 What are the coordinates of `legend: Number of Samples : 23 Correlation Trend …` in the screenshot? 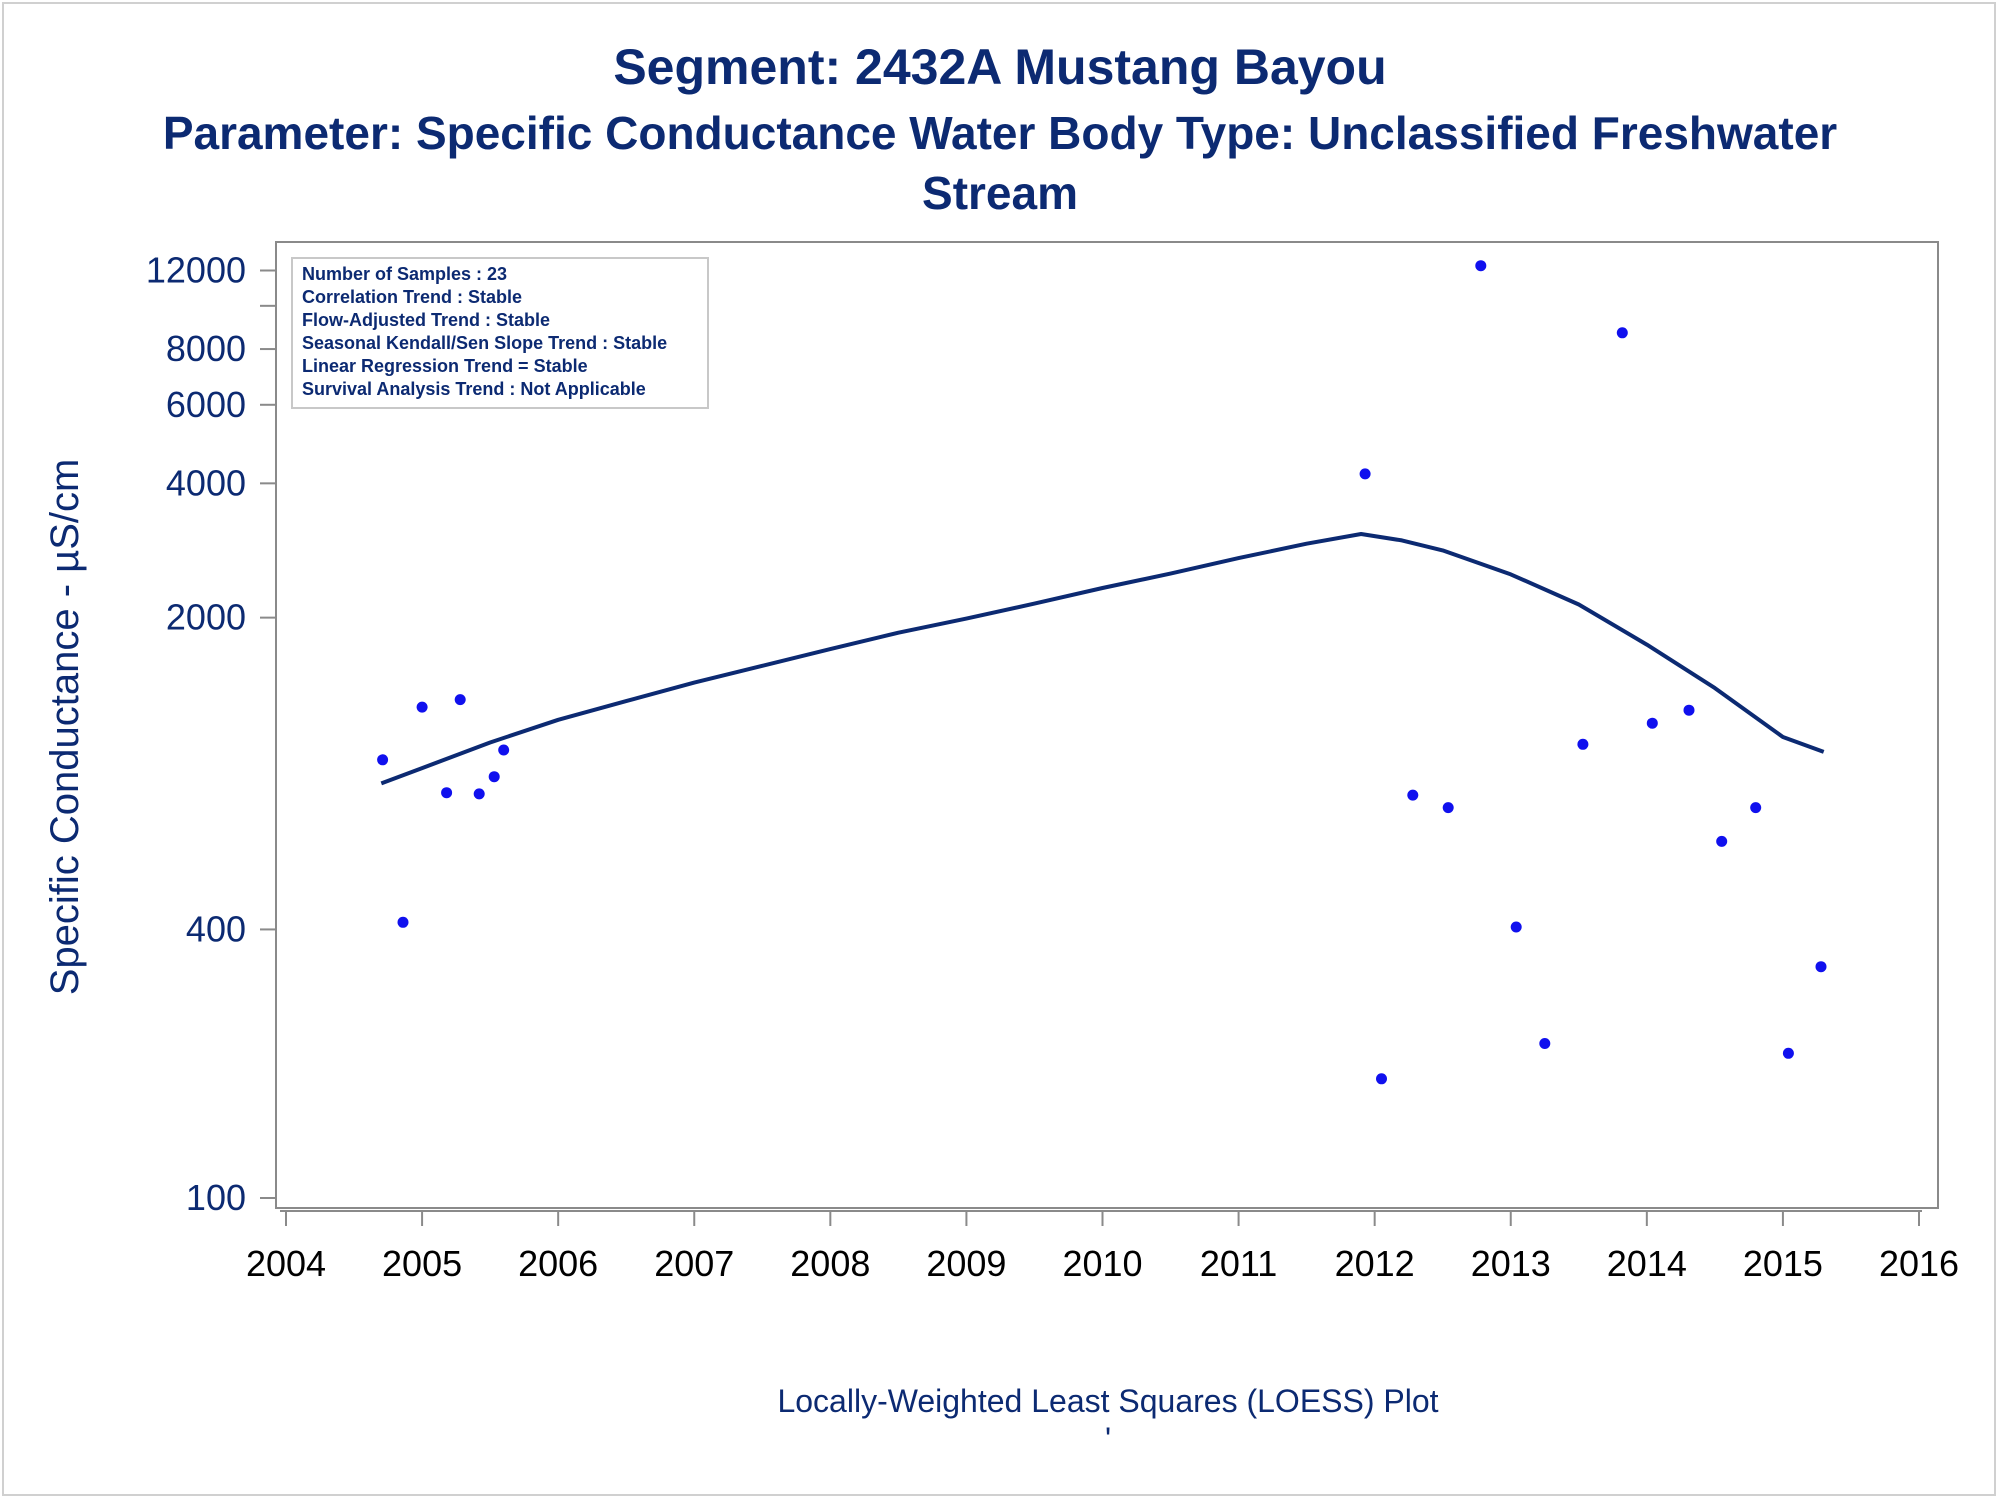 It's located at (500, 333).